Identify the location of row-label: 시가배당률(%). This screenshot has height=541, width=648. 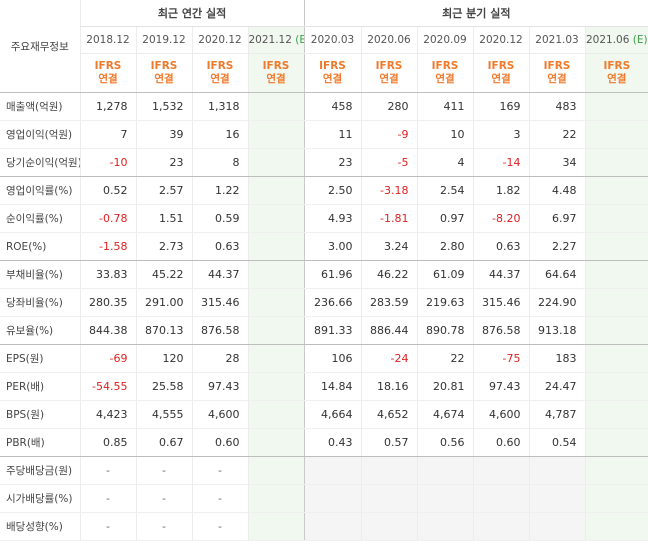
(40, 498).